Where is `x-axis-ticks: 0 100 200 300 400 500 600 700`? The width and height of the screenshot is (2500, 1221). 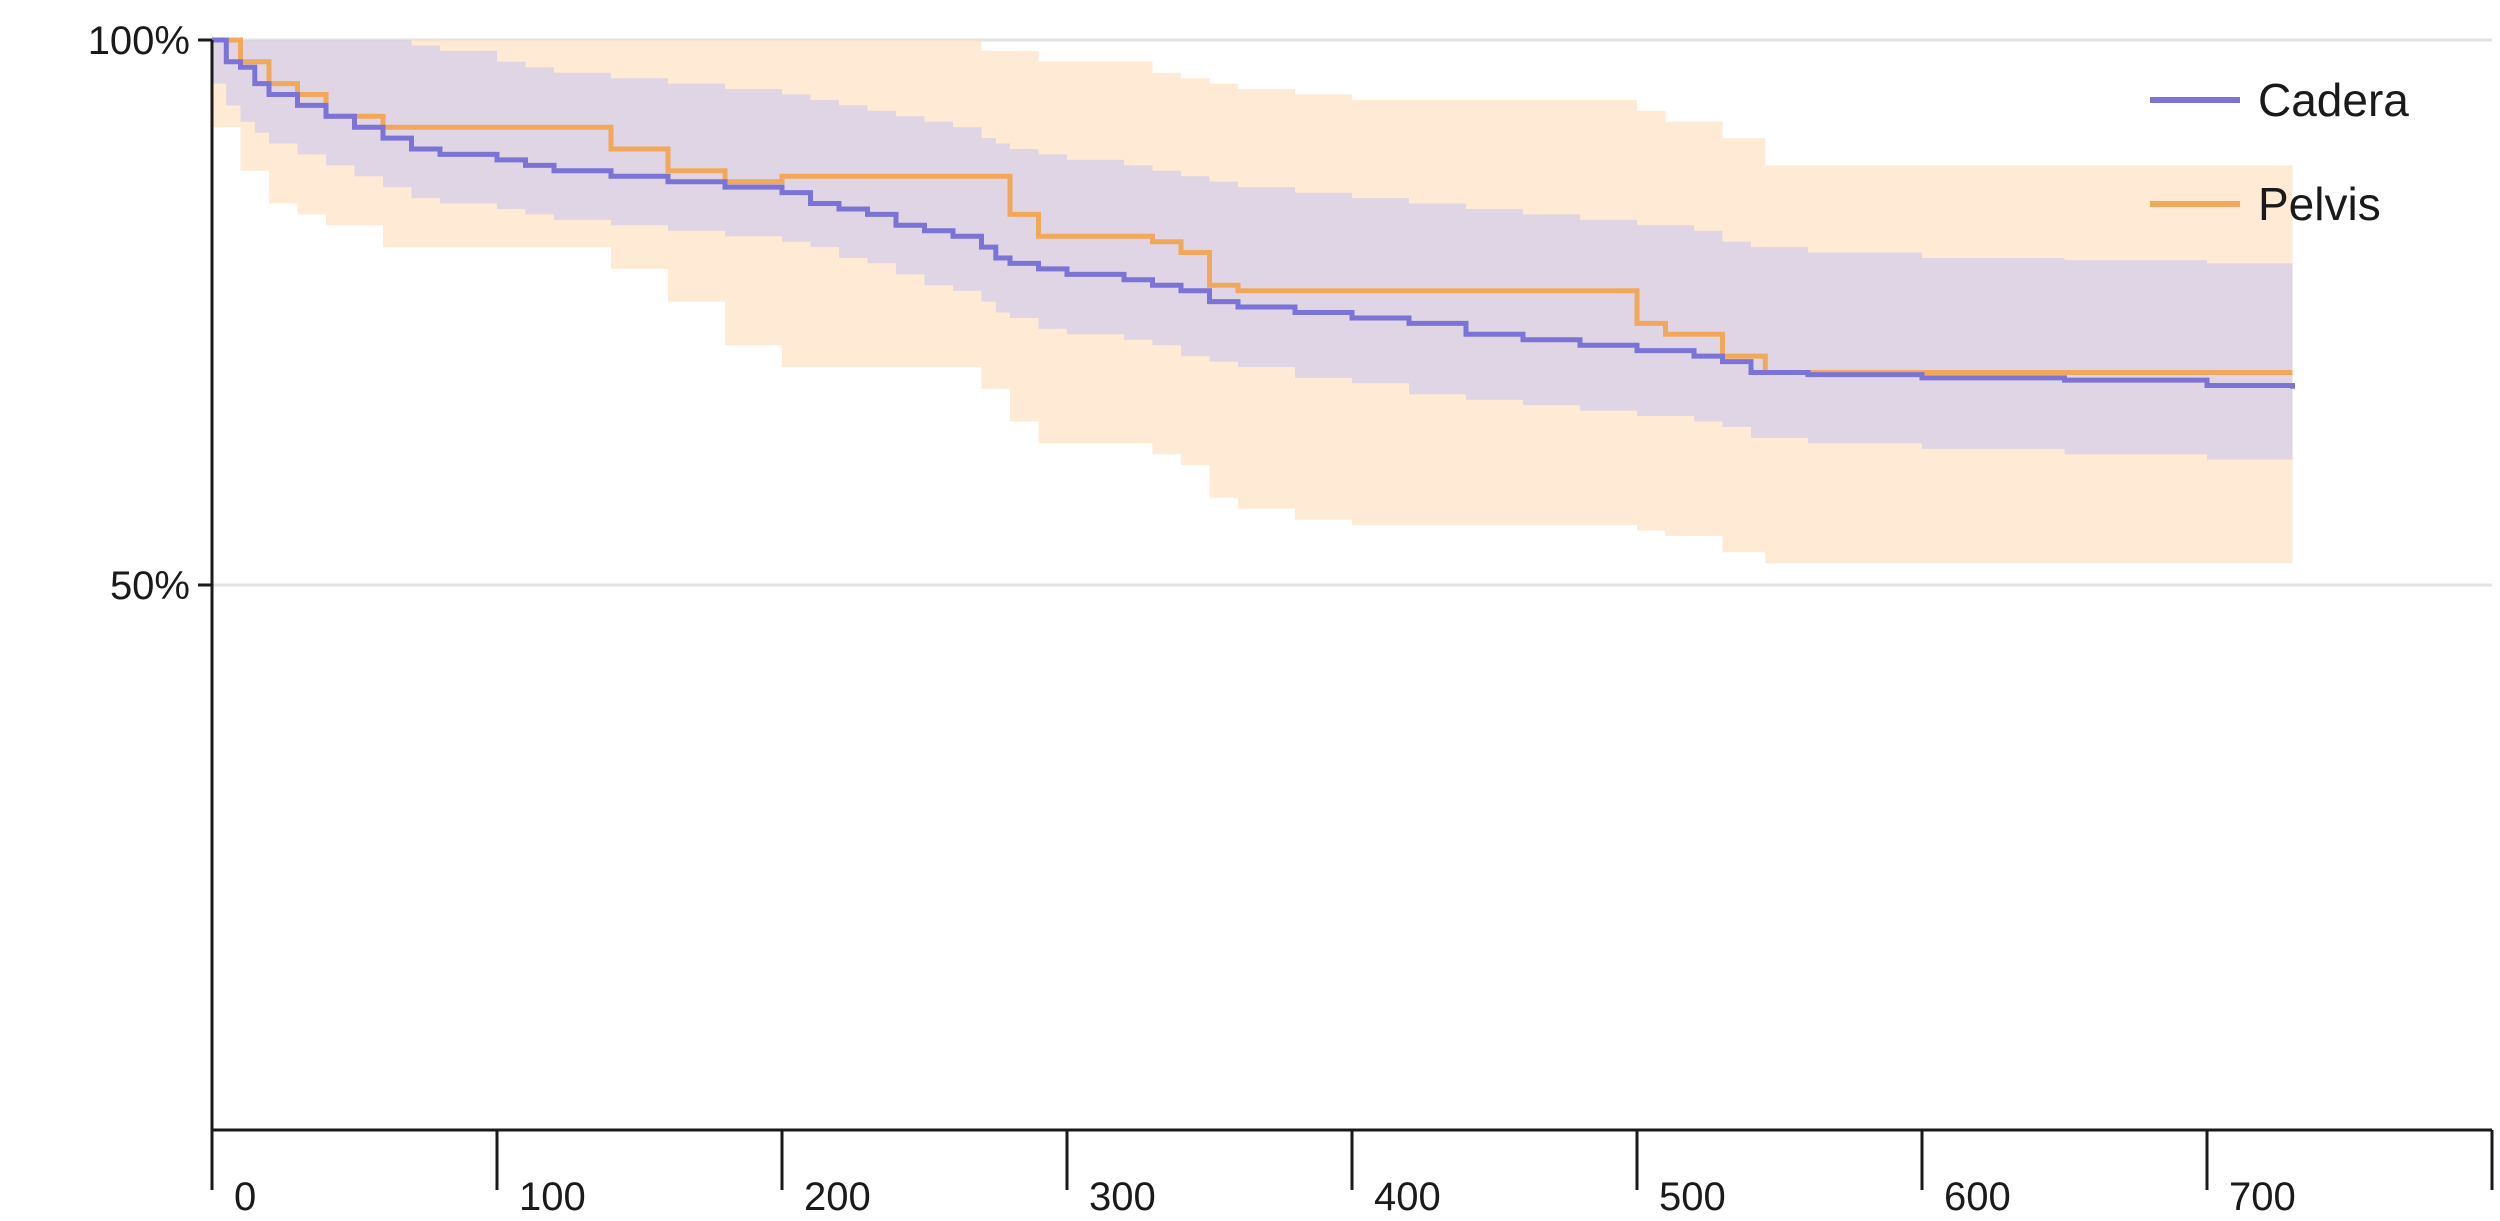 x-axis-ticks: 0 100 200 300 400 500 600 700 is located at coordinates (1253, 1174).